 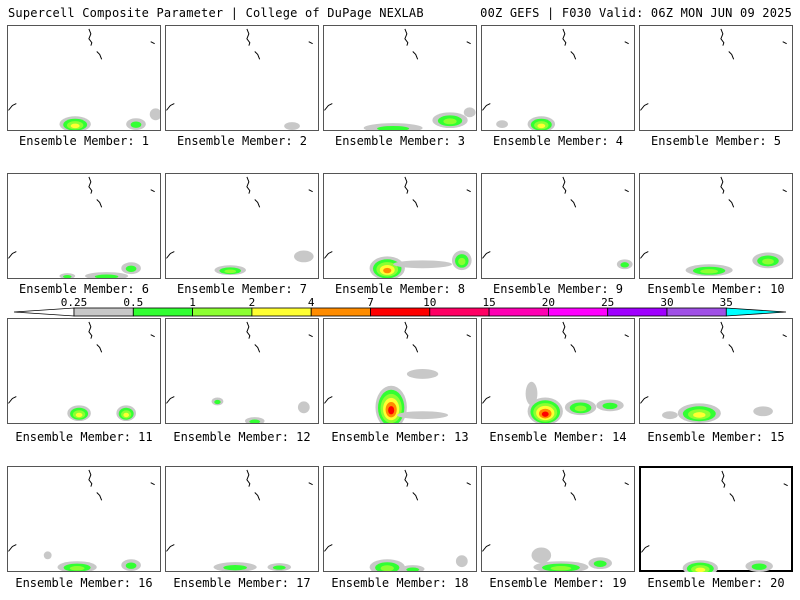 What do you see at coordinates (252, 302) in the screenshot?
I see `colorbar-tick-label: 2` at bounding box center [252, 302].